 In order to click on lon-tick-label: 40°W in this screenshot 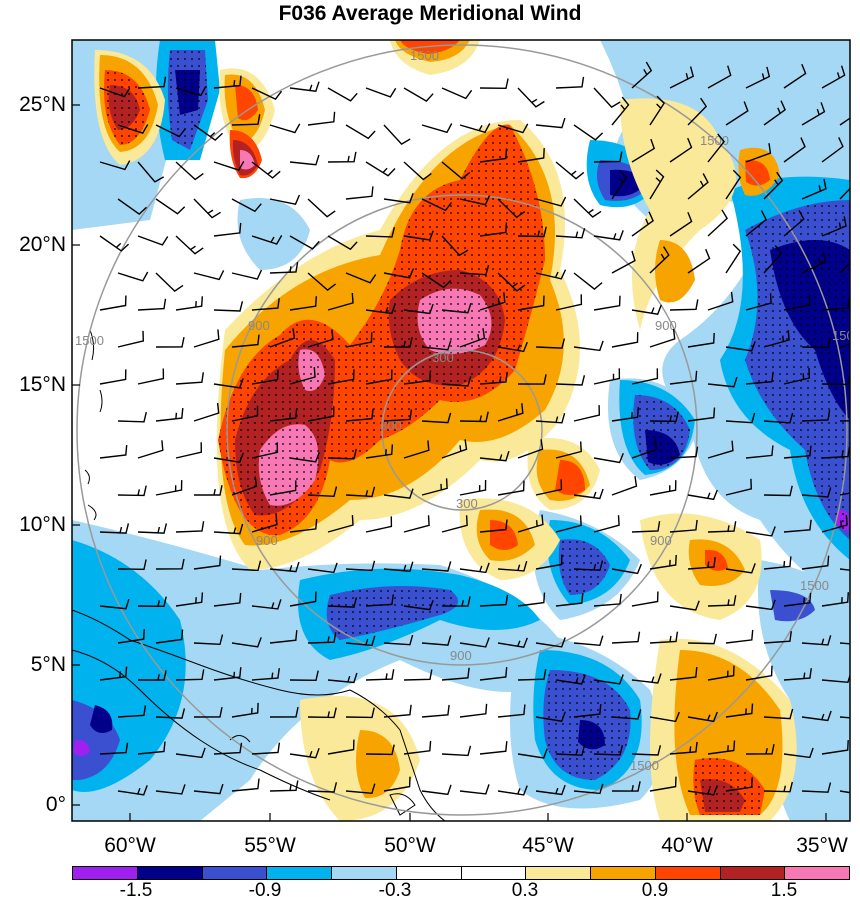, I will do `click(687, 845)`.